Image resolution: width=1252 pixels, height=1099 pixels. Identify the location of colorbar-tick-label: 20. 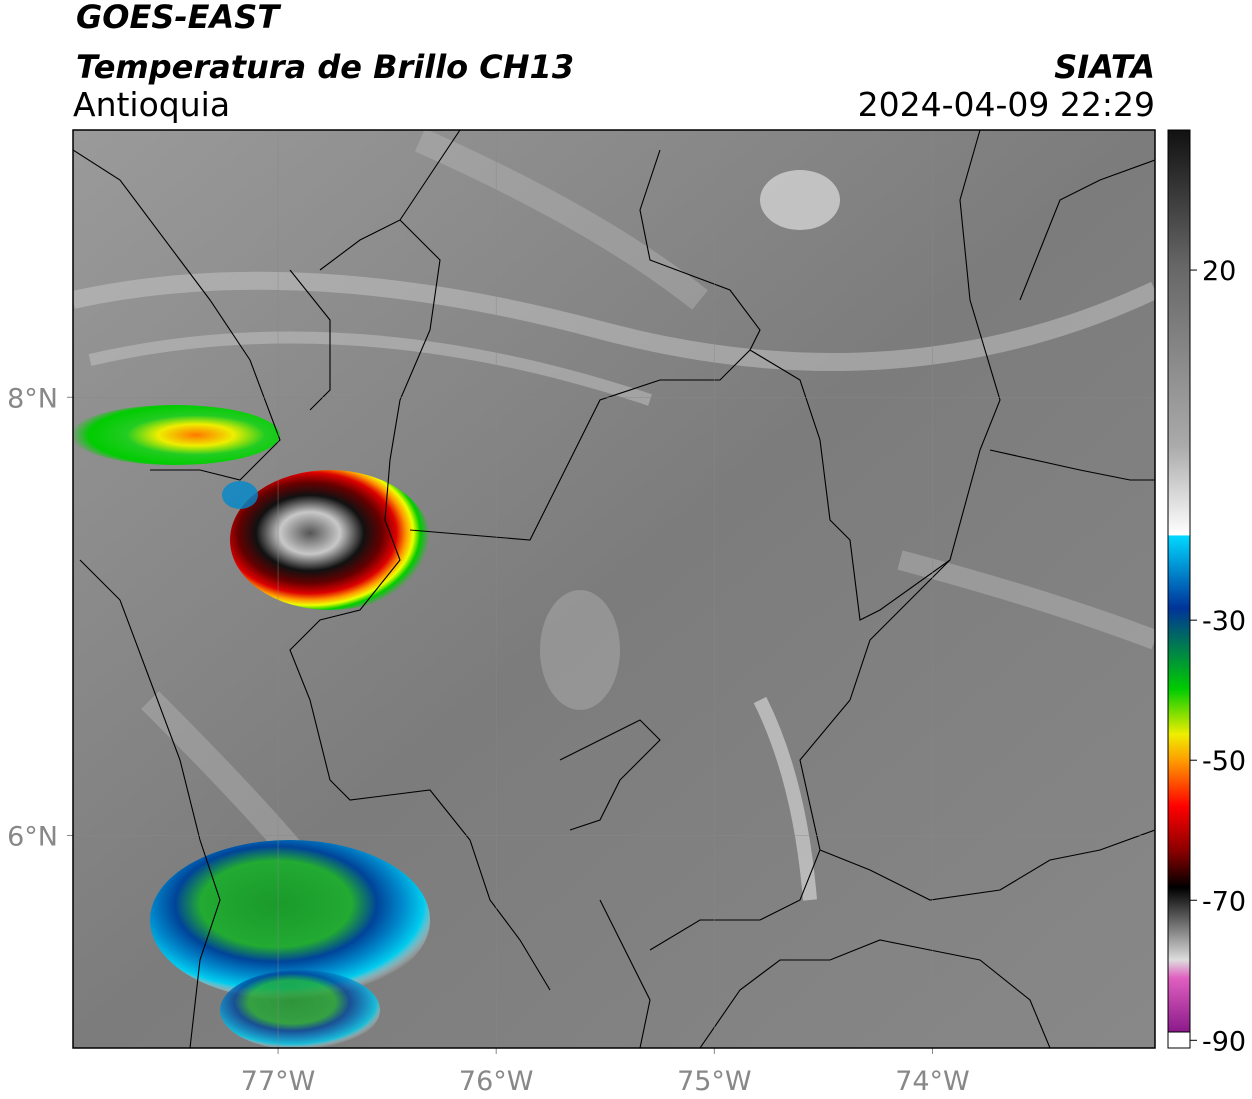
(1219, 271).